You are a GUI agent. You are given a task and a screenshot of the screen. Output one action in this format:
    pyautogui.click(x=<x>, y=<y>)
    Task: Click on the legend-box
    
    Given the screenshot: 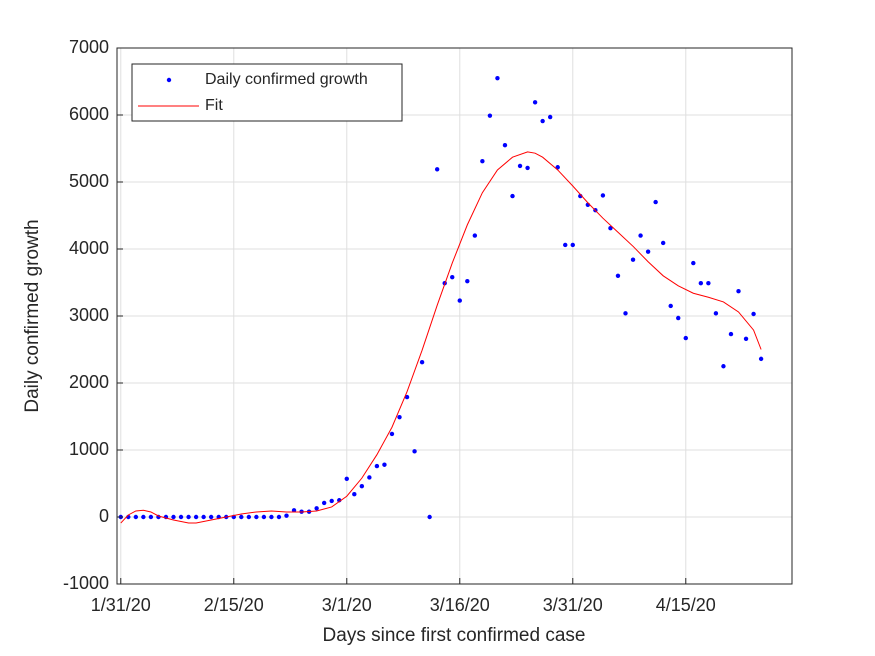 What is the action you would take?
    pyautogui.click(x=267, y=92)
    